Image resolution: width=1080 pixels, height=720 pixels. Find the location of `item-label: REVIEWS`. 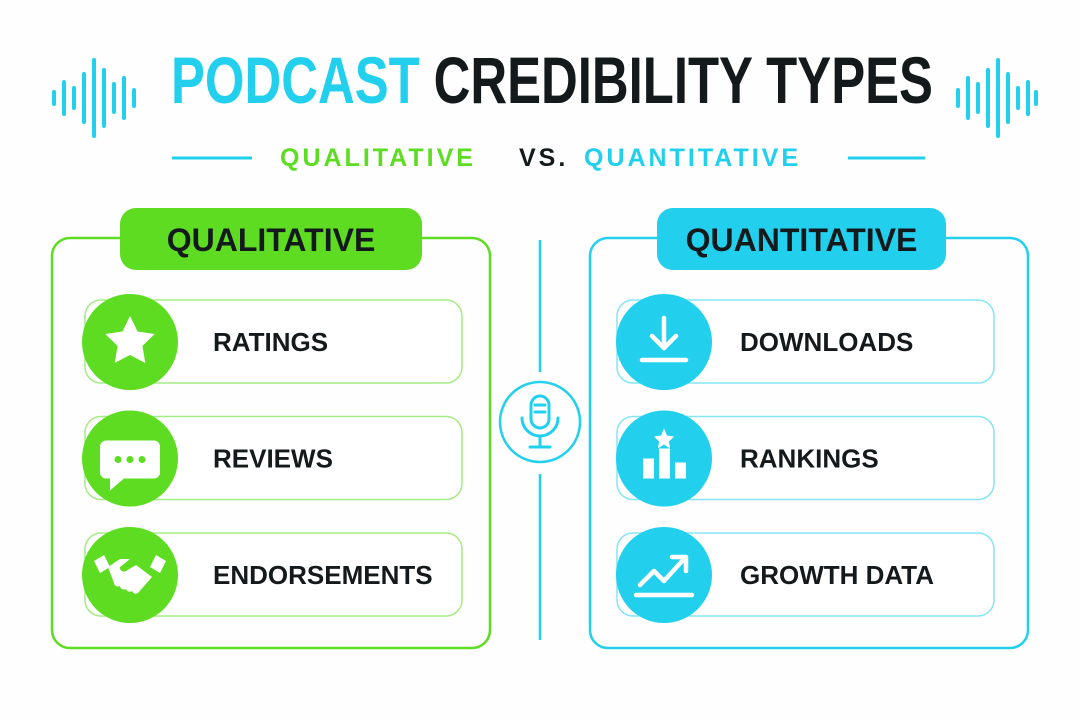

item-label: REVIEWS is located at coordinates (273, 459).